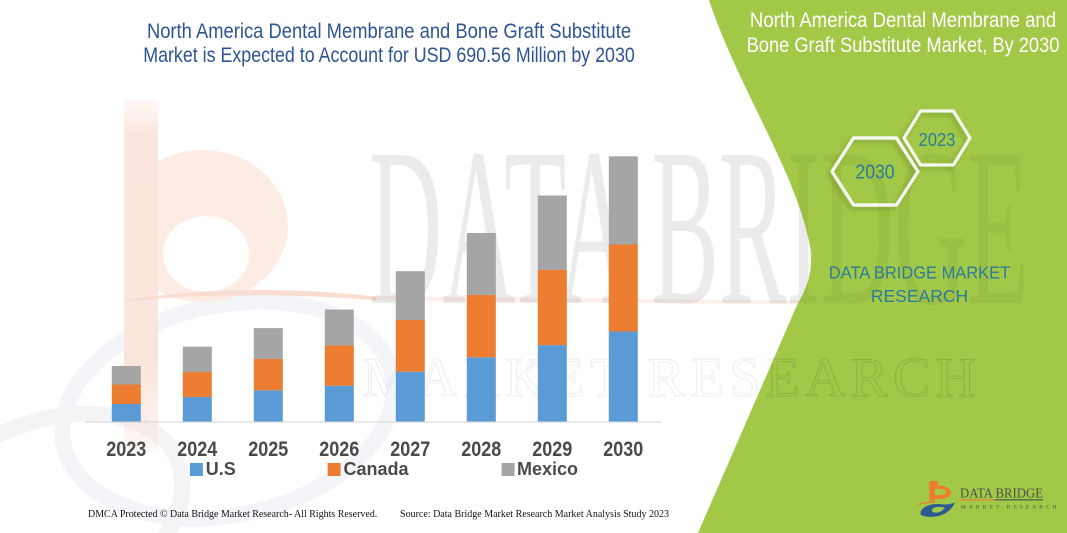 Image resolution: width=1067 pixels, height=533 pixels. Describe the element at coordinates (919, 296) in the screenshot. I see `svg-text: RESEARCH` at that location.